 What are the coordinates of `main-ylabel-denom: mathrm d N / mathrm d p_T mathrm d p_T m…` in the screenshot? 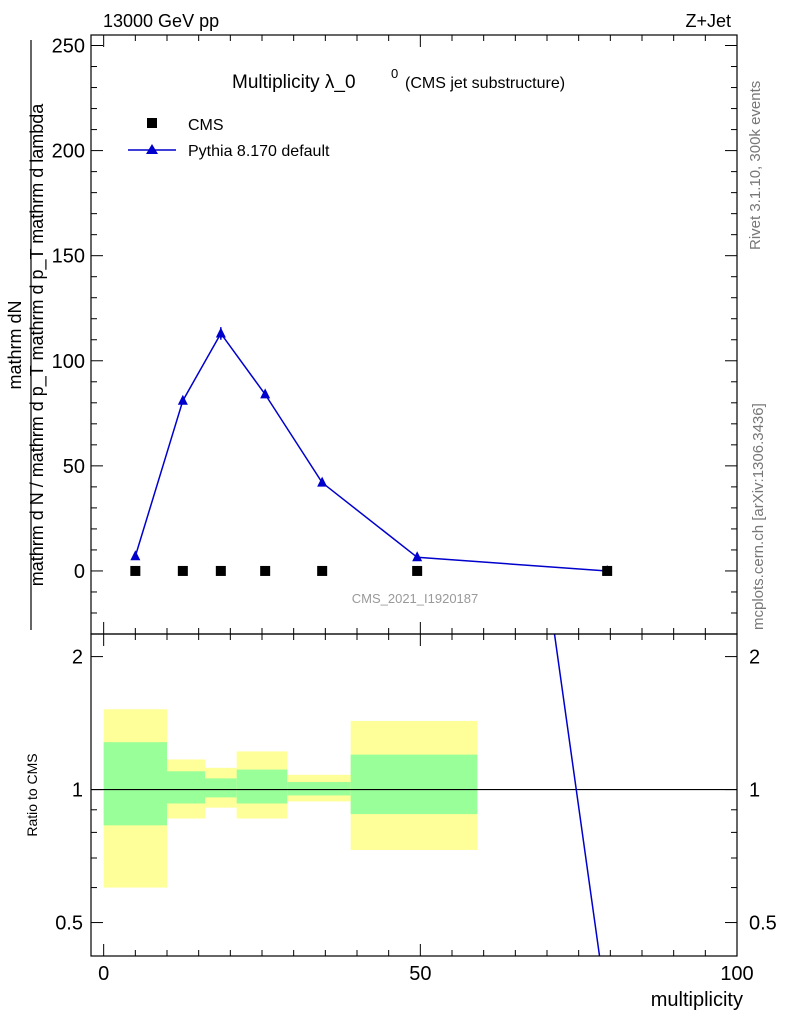 It's located at (37, 344).